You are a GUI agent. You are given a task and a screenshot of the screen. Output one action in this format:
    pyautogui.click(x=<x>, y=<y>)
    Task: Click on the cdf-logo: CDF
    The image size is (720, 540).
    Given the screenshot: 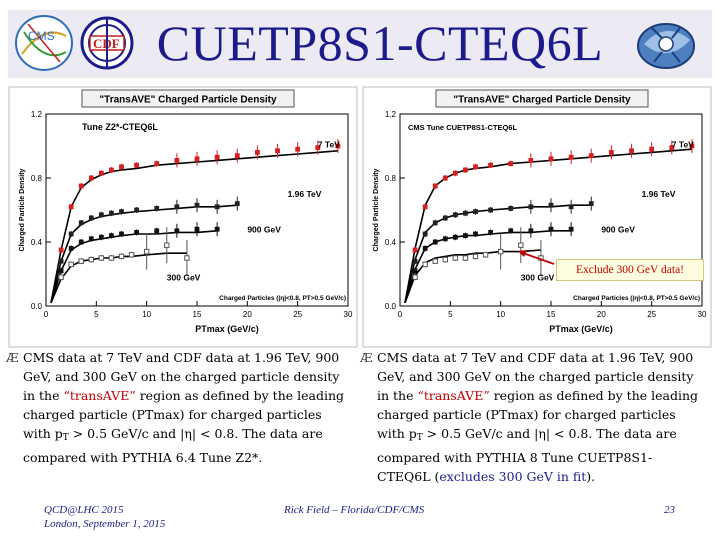 What is the action you would take?
    pyautogui.click(x=107, y=43)
    